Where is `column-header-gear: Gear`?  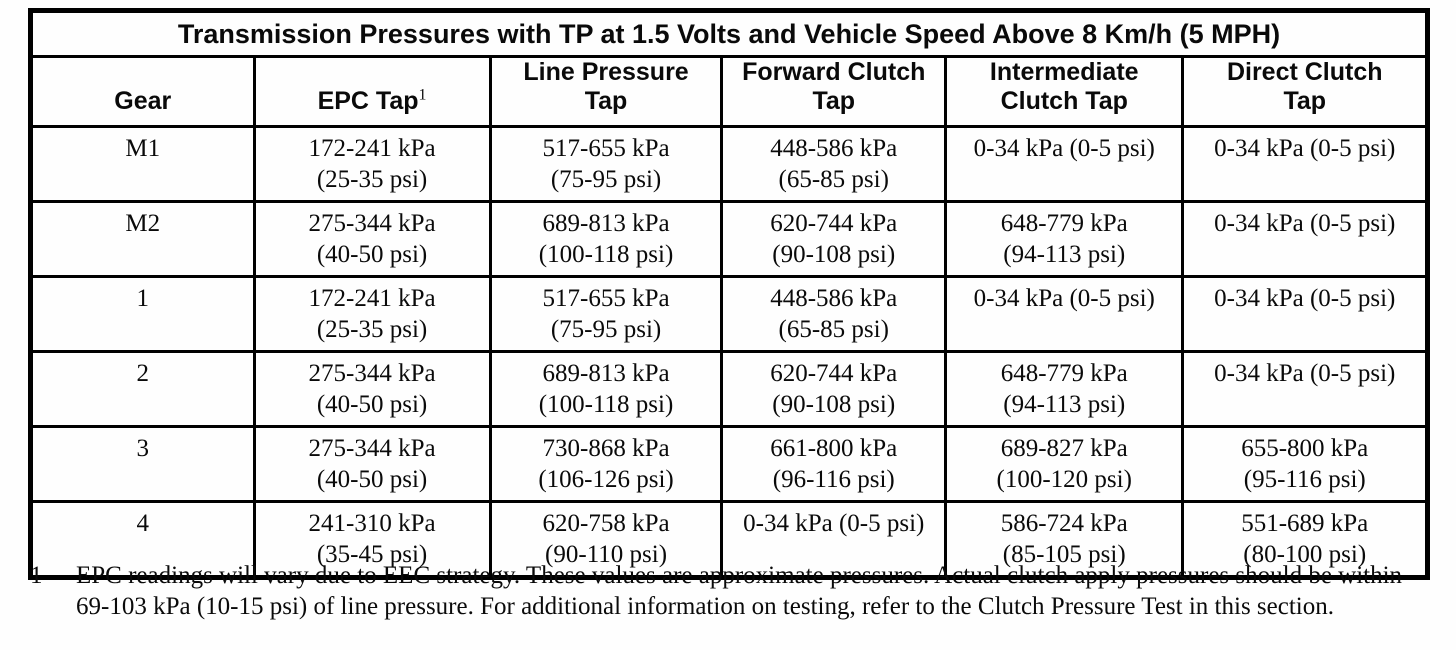
column-header-gear: Gear is located at coordinates (142, 91).